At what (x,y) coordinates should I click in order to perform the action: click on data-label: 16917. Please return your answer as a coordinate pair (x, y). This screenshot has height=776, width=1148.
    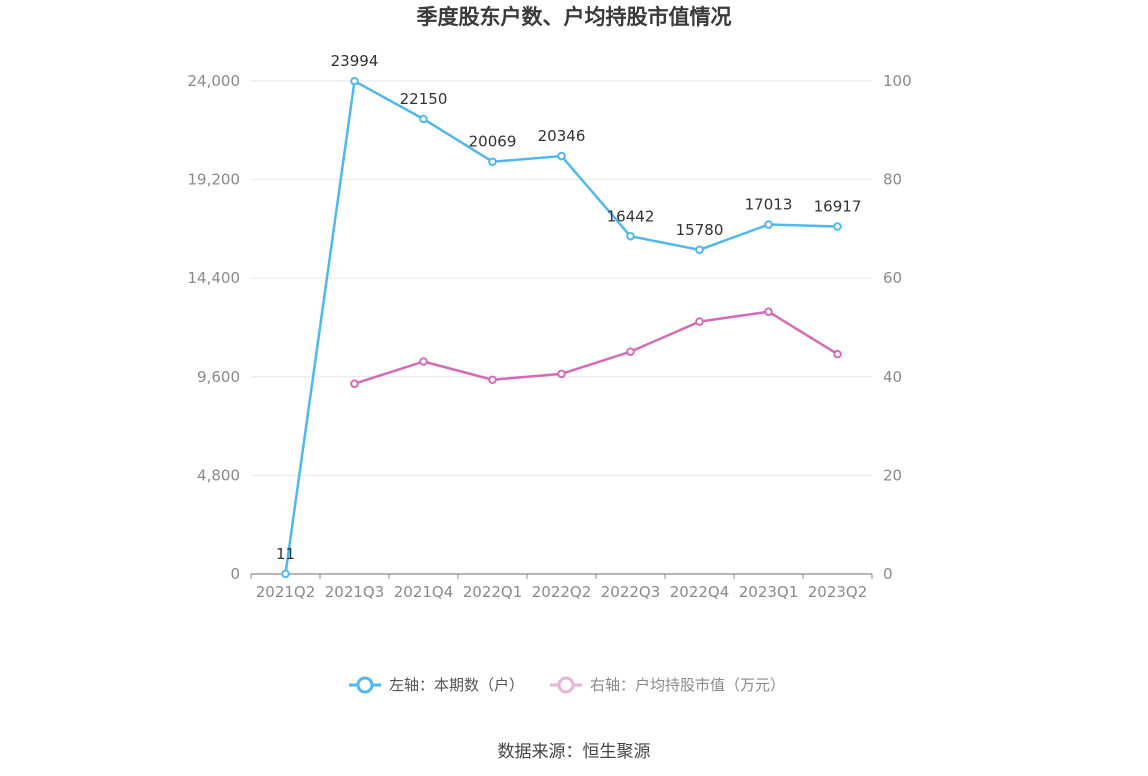
    Looking at the image, I should click on (838, 206).